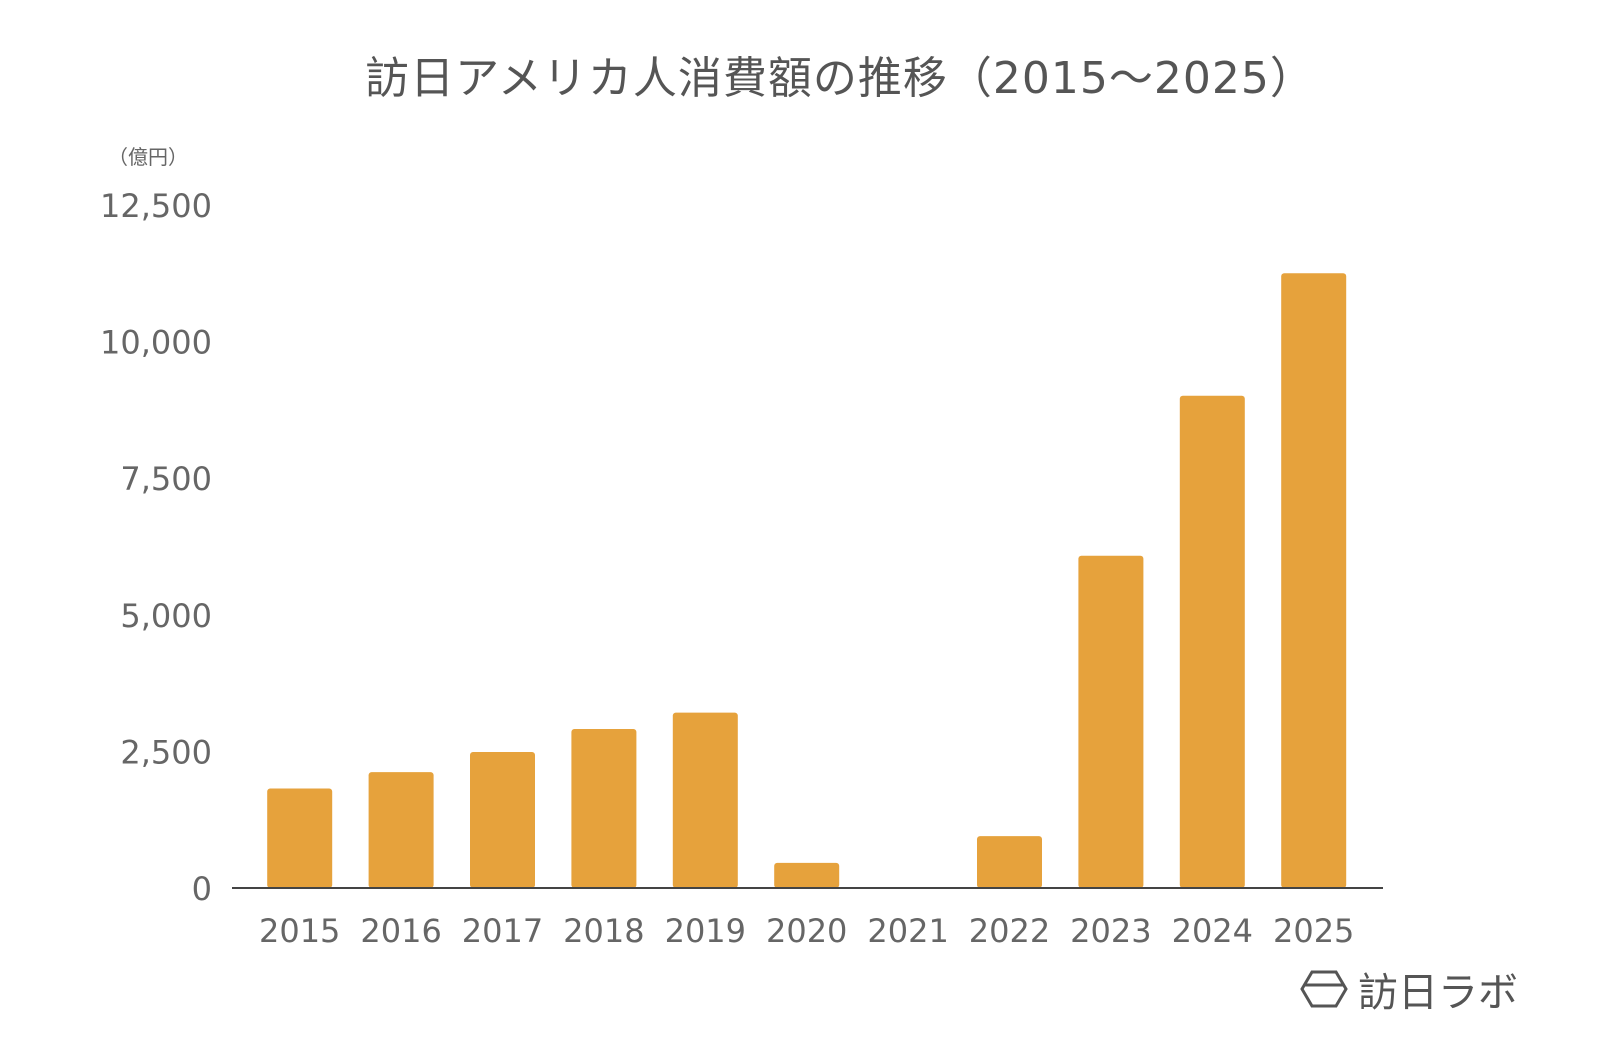 This screenshot has height=1047, width=1600. Describe the element at coordinates (1009, 931) in the screenshot. I see `x-tick-label: 2022` at that location.